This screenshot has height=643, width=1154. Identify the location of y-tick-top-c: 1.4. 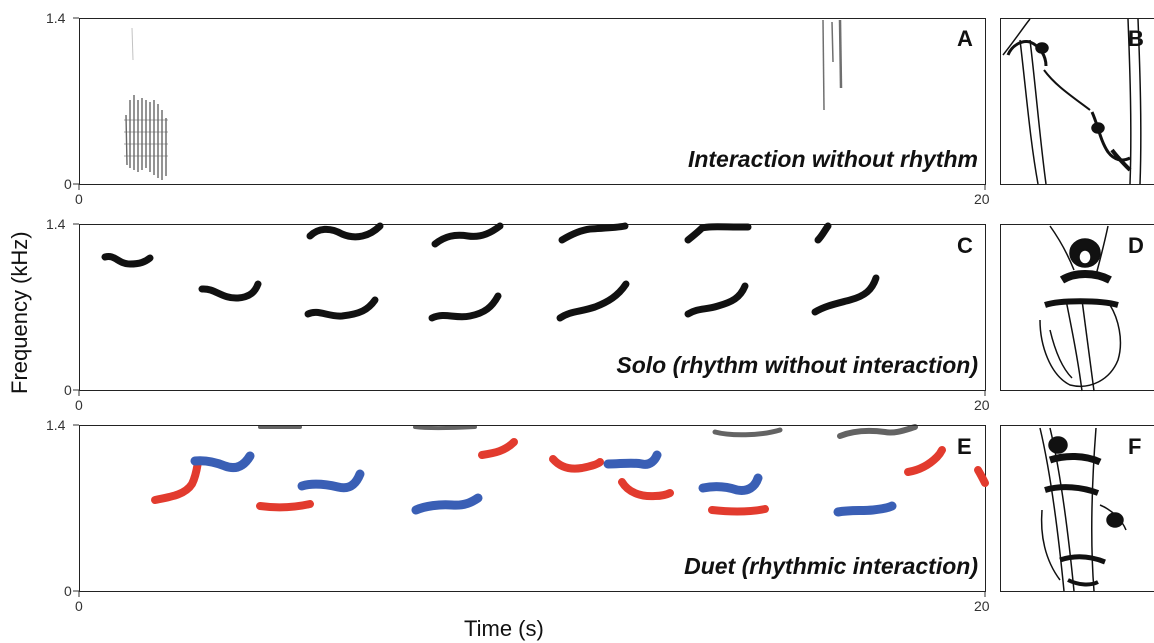
(56, 224).